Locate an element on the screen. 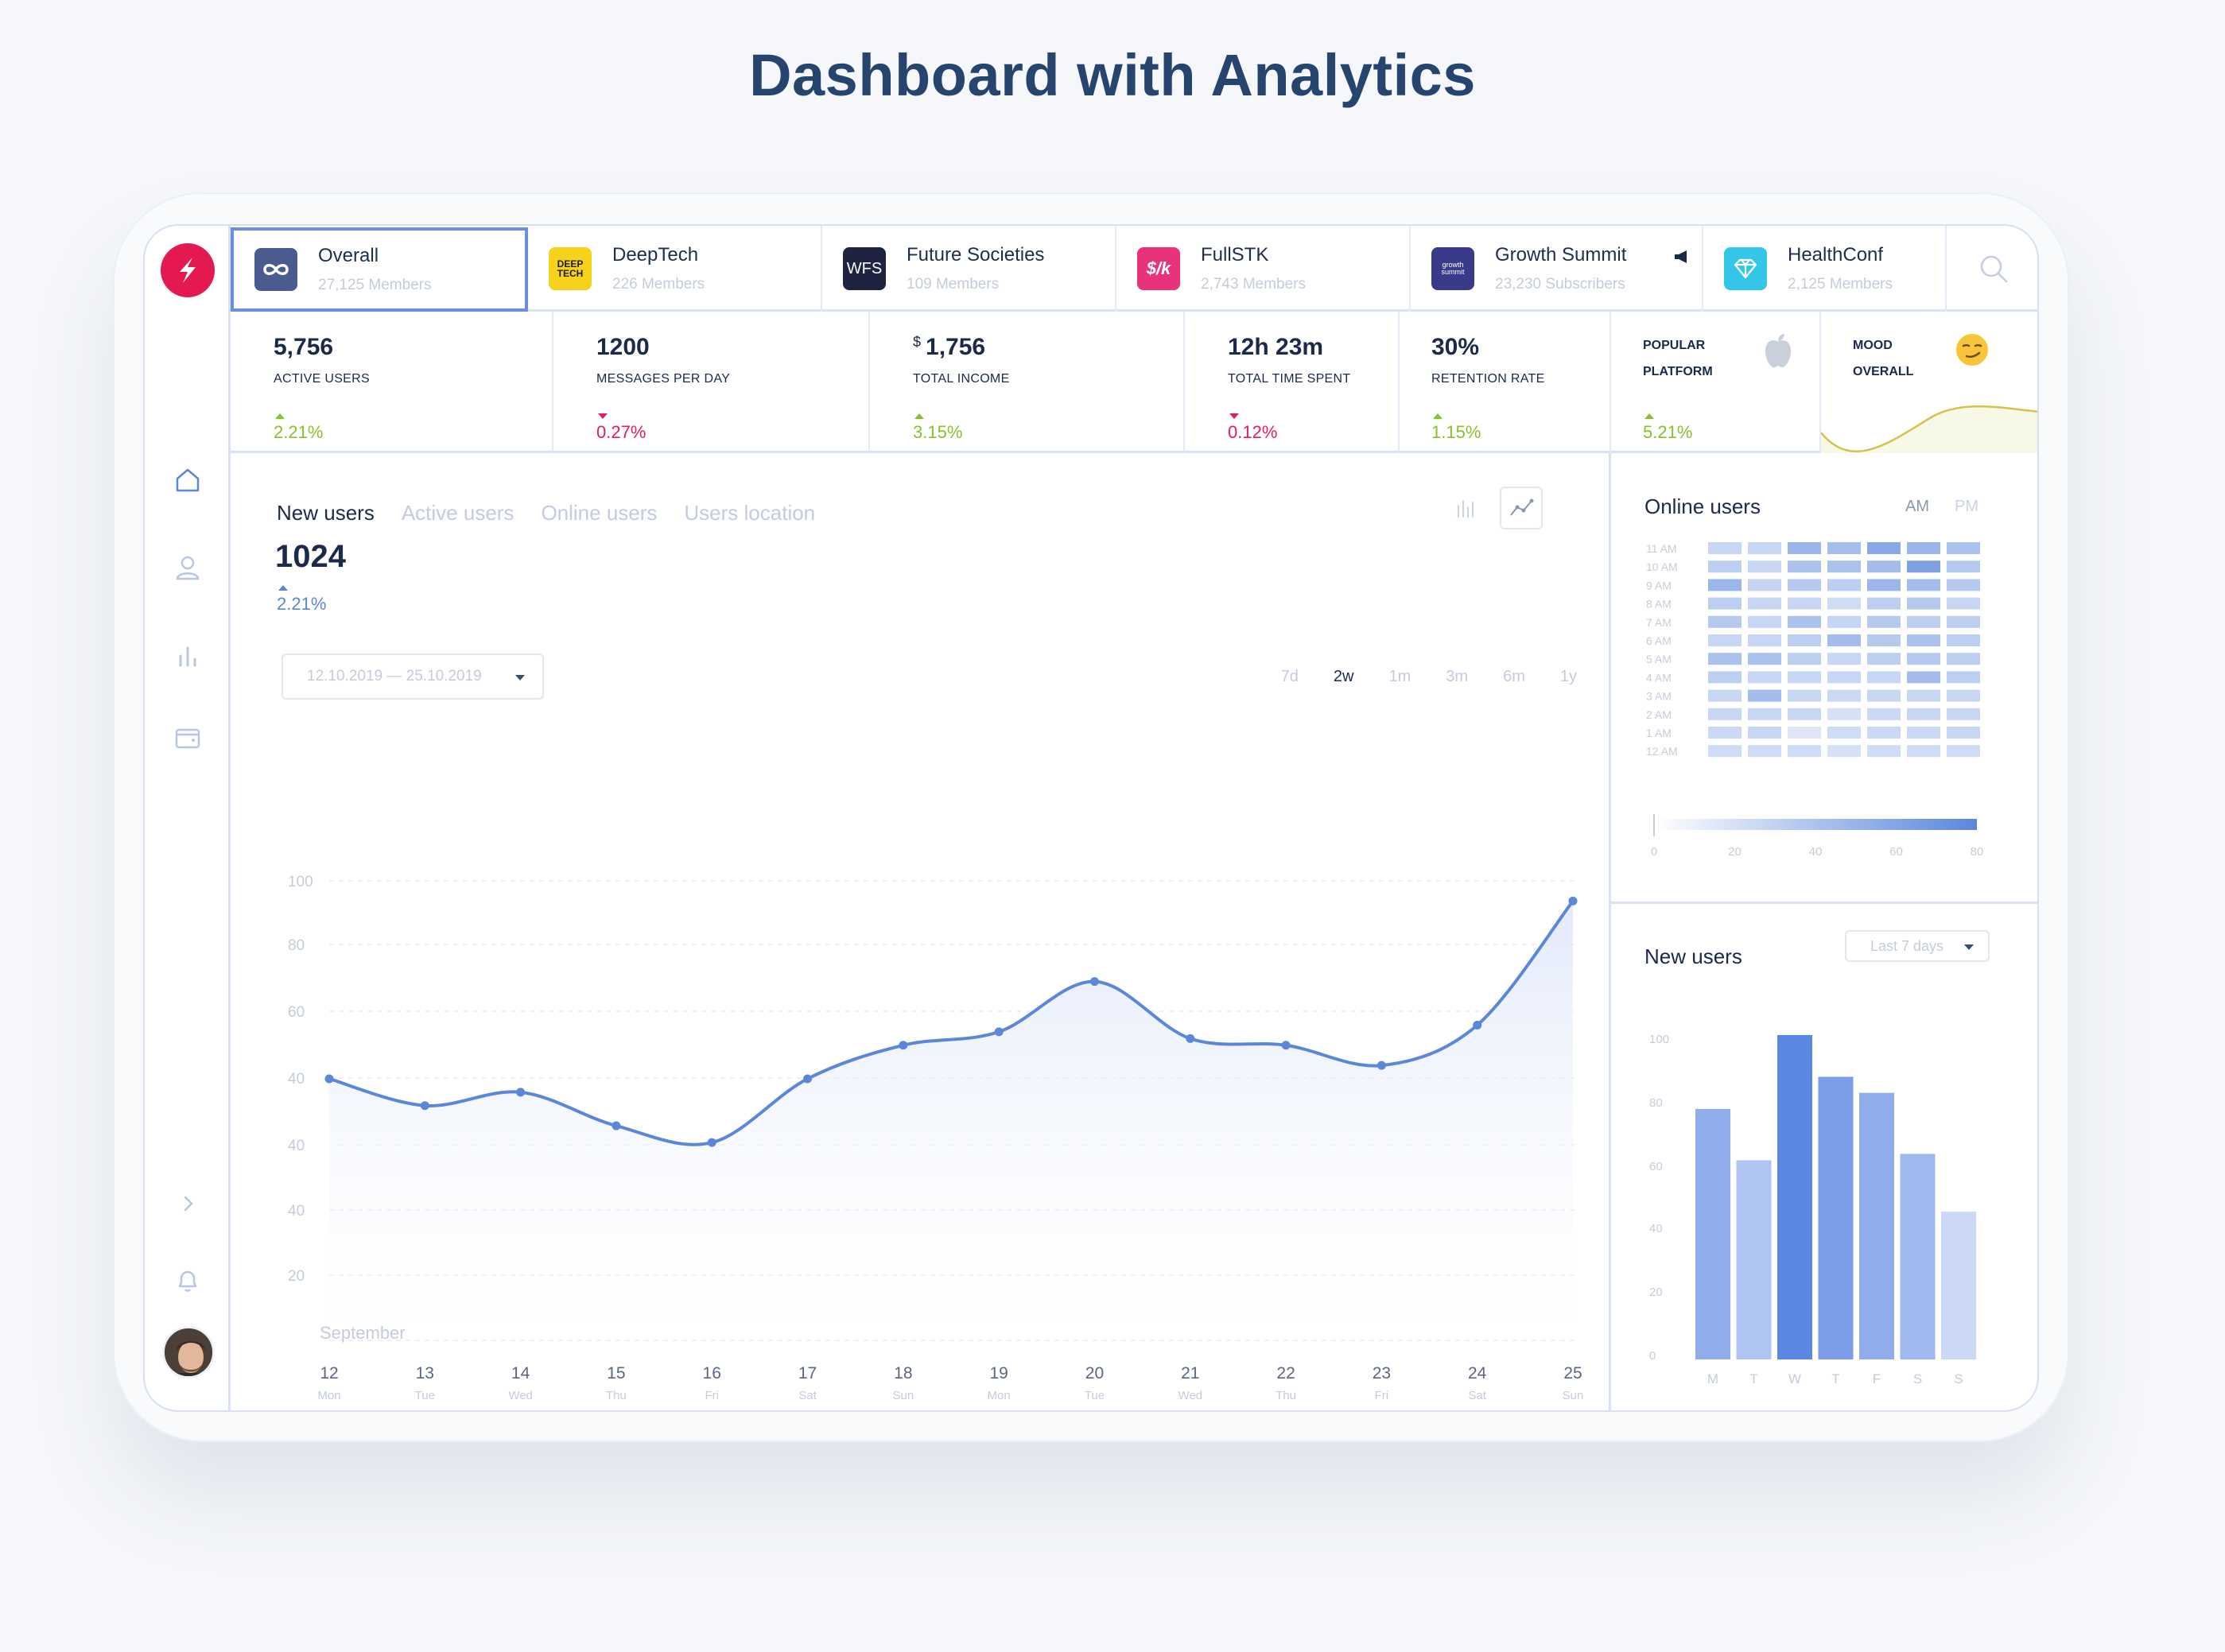  bell-icon is located at coordinates (188, 1280).